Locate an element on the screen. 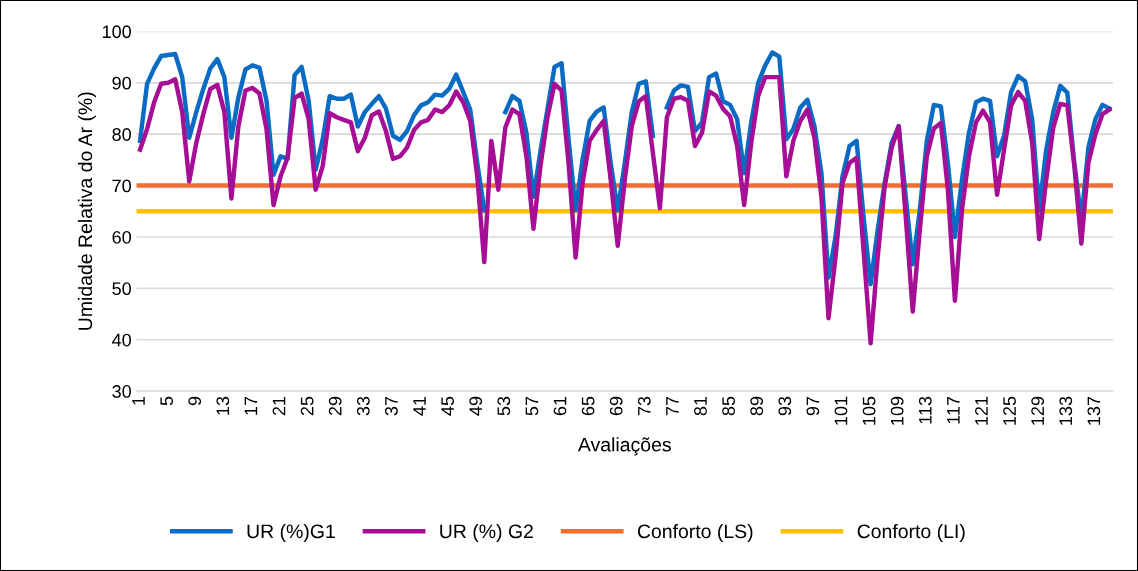  x-tick-label: 109 is located at coordinates (897, 410).